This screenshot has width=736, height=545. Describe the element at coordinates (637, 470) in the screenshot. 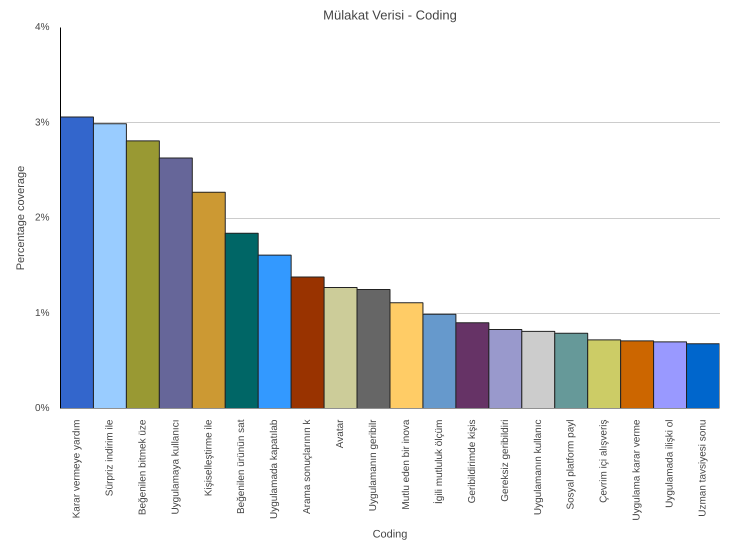

I see `x-tick-label: Uygulama karar verme` at that location.